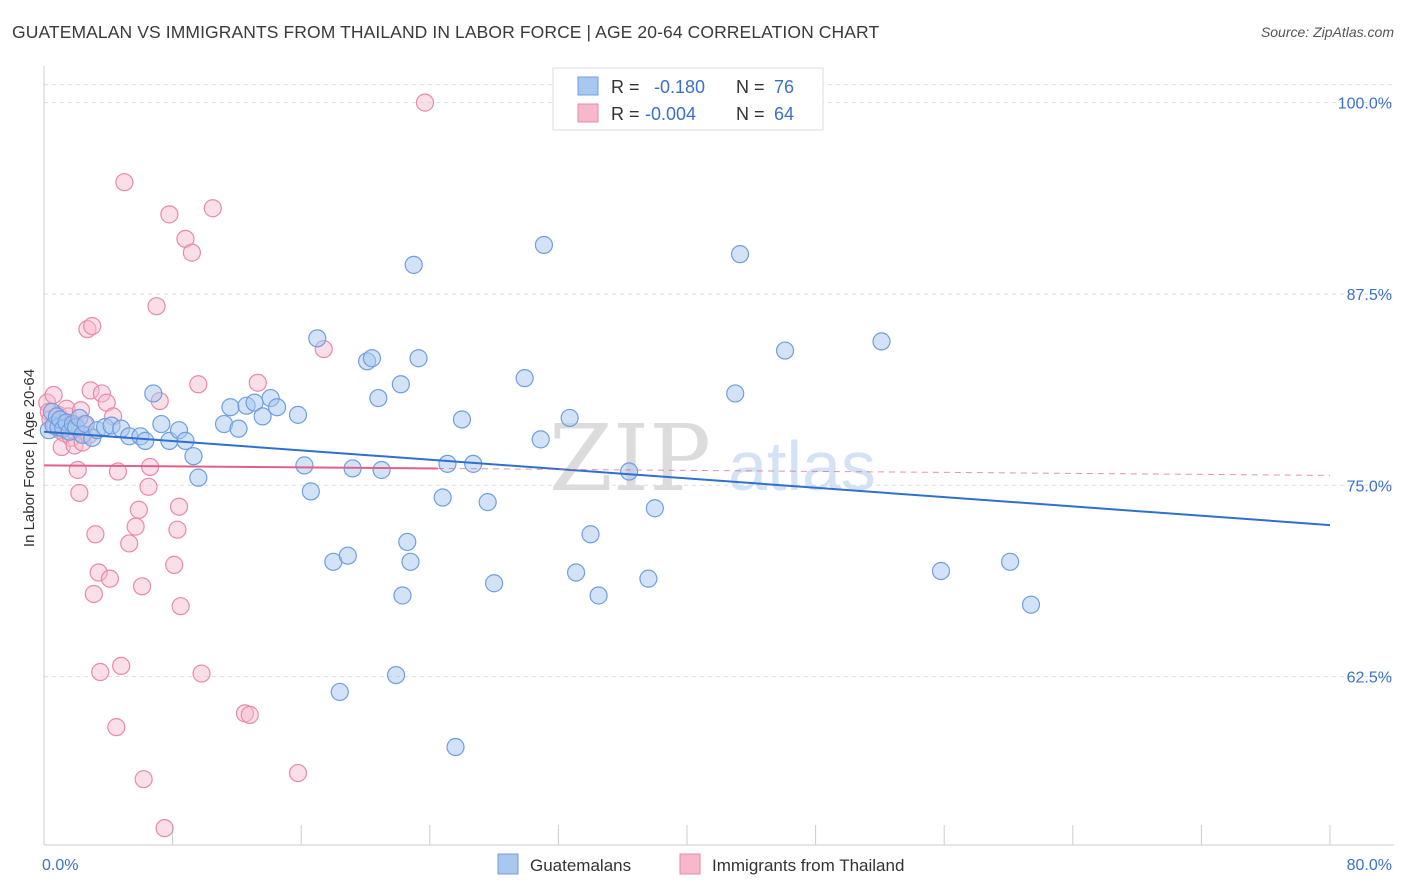 This screenshot has width=1406, height=892. Describe the element at coordinates (588, 86) in the screenshot. I see `legend-swatch-blue` at that location.